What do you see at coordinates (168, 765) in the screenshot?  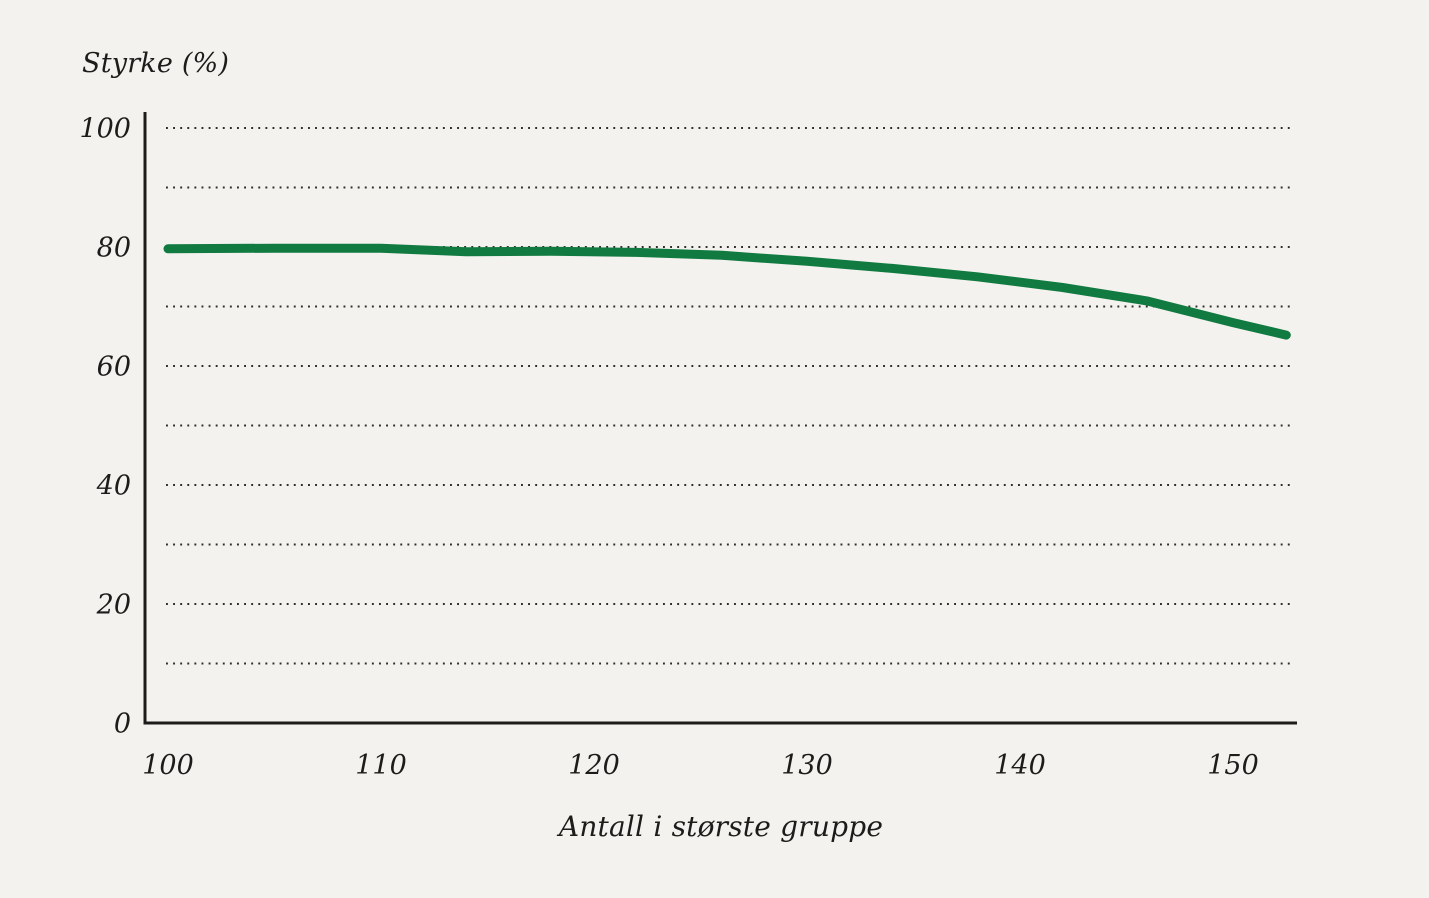 I see `x-tick-label: 100` at bounding box center [168, 765].